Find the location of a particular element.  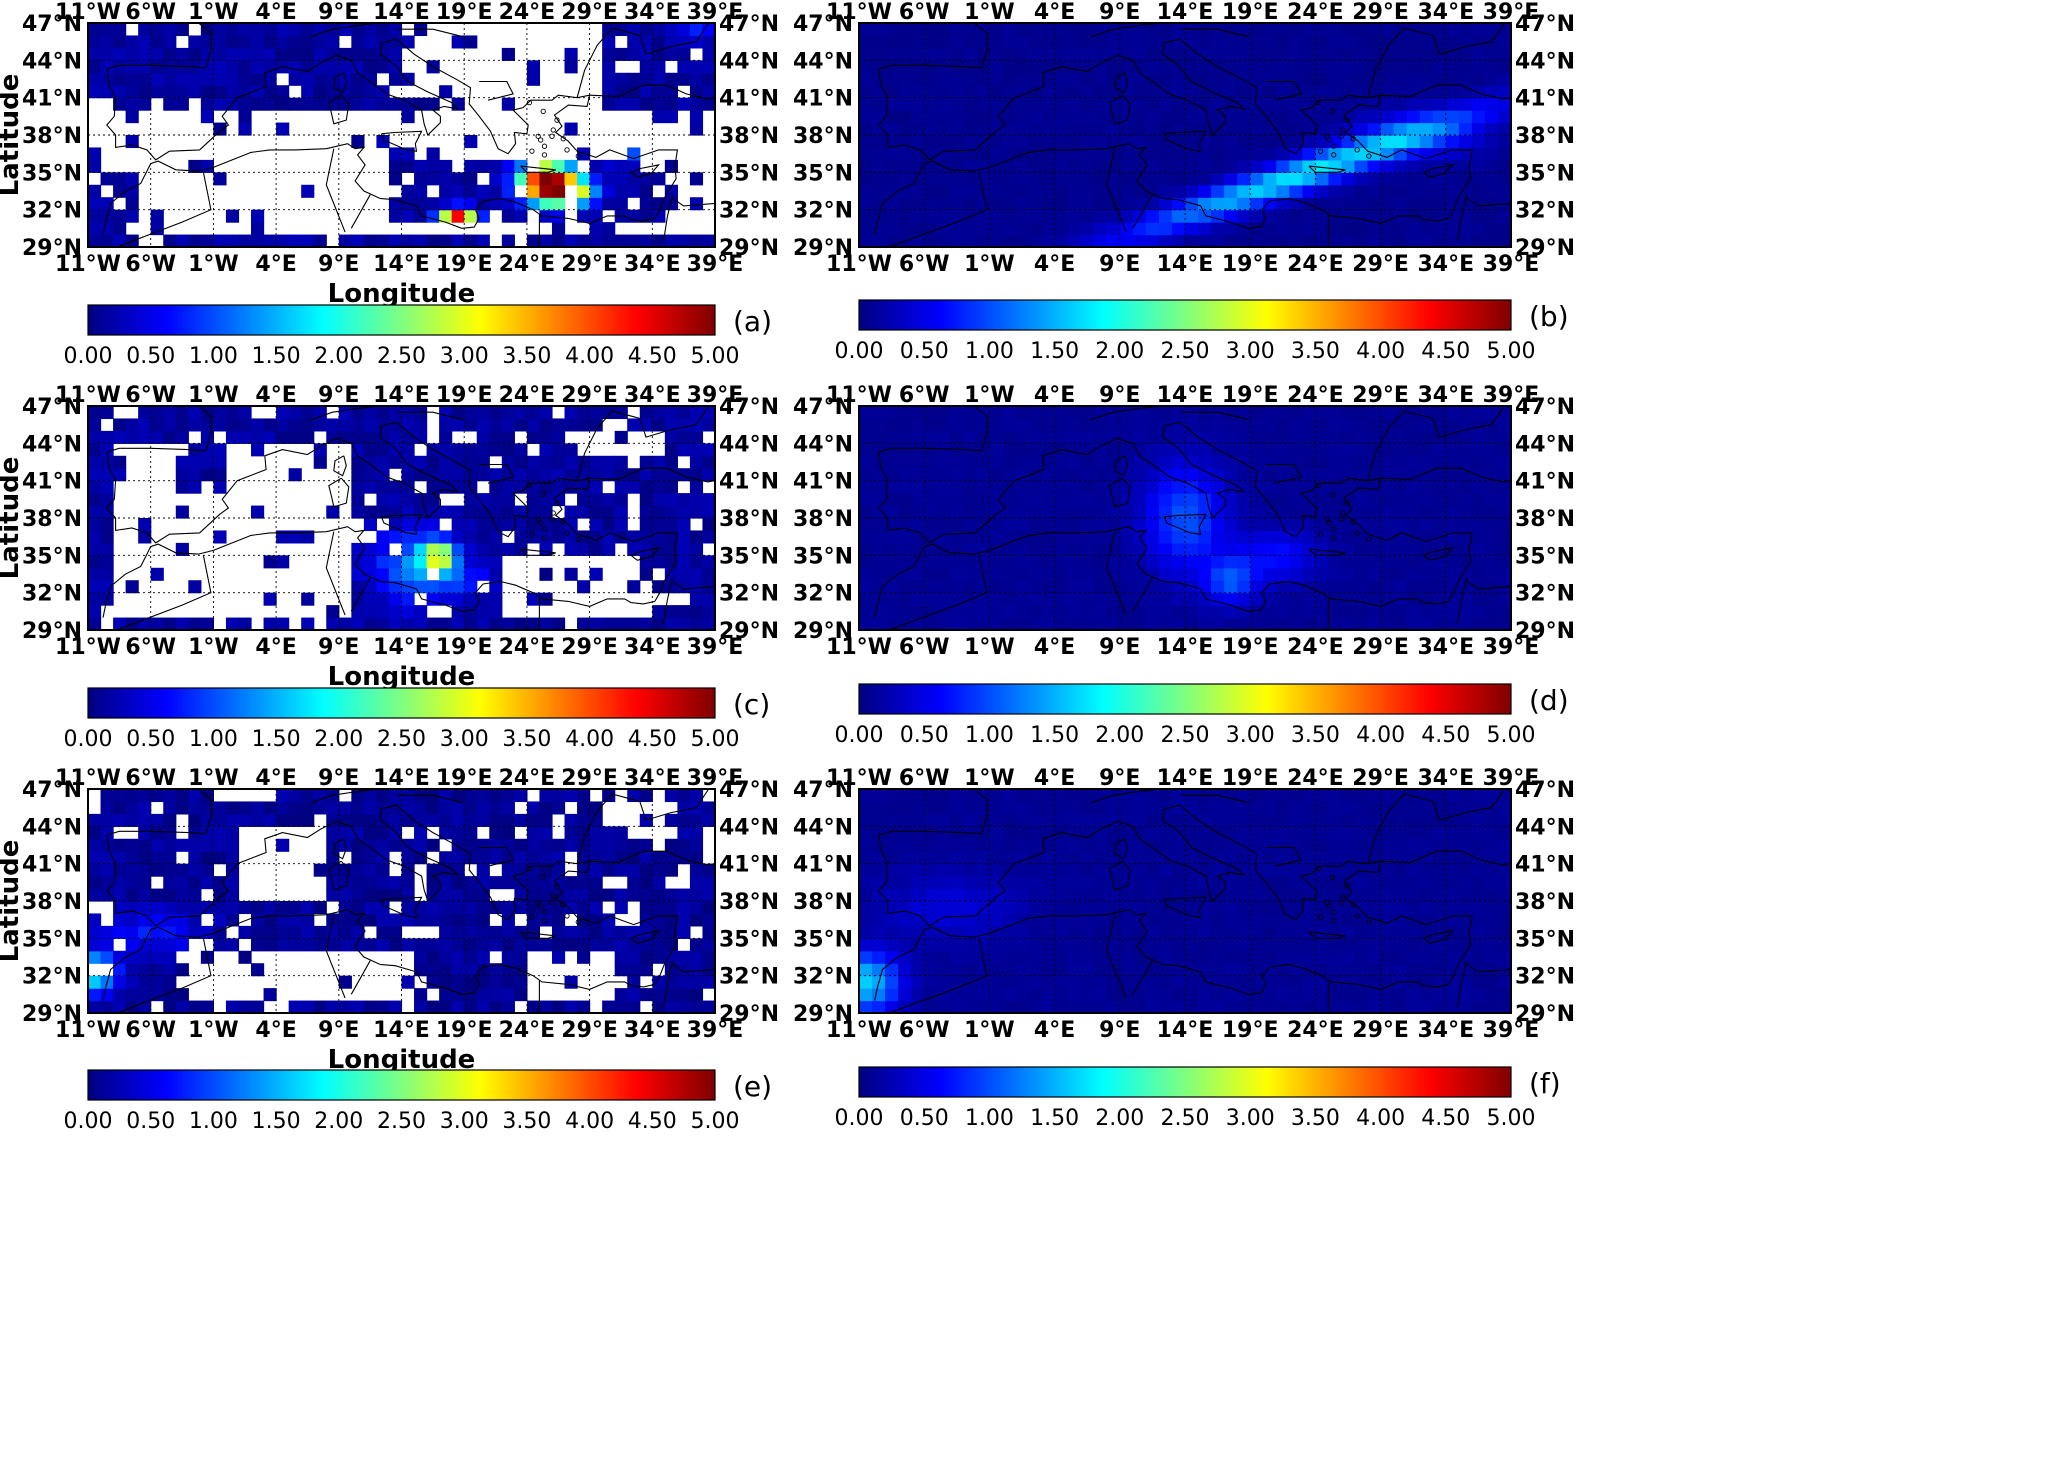

colorbar-tick: 1.00 is located at coordinates (989, 1118).